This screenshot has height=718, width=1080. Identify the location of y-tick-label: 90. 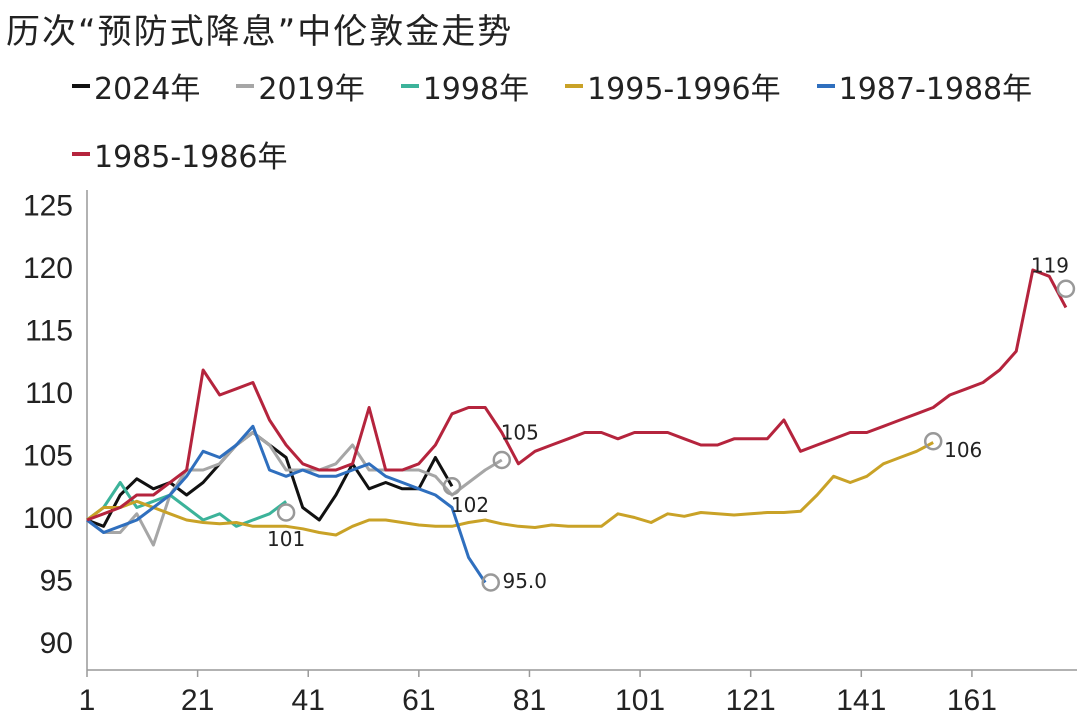
(56, 643).